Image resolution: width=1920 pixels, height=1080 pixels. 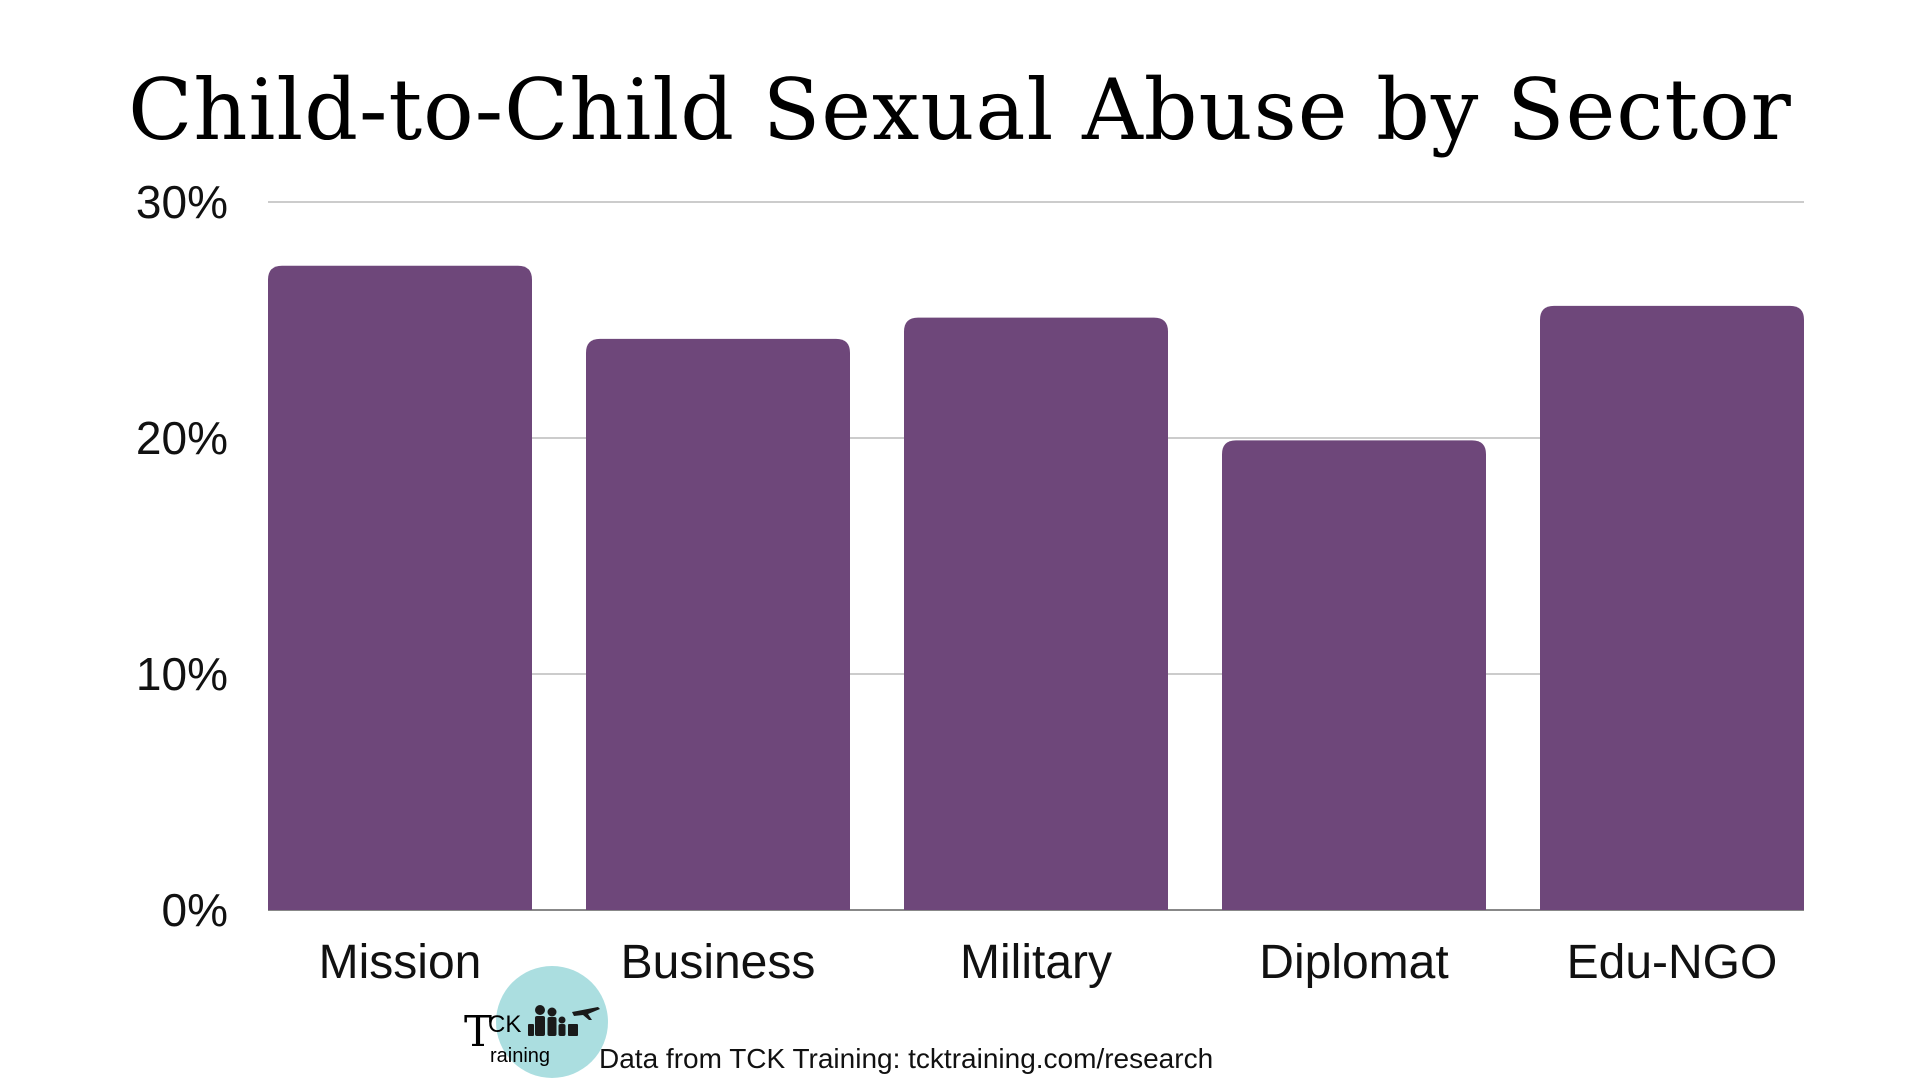 What do you see at coordinates (504, 1024) in the screenshot?
I see `logo-line1: CK` at bounding box center [504, 1024].